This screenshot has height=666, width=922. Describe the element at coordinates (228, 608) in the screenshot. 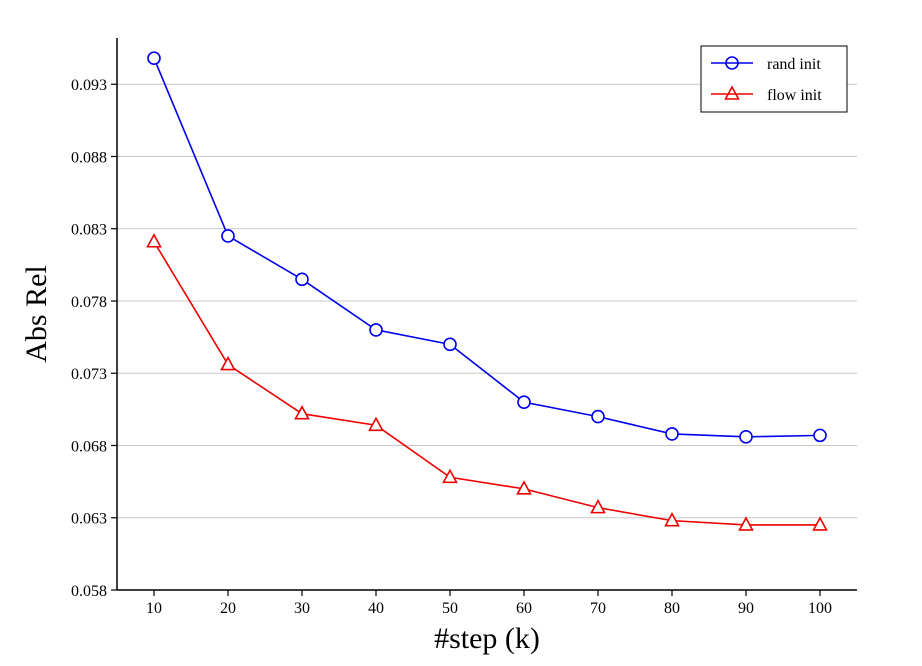

I see `x-tick-label: 20` at that location.